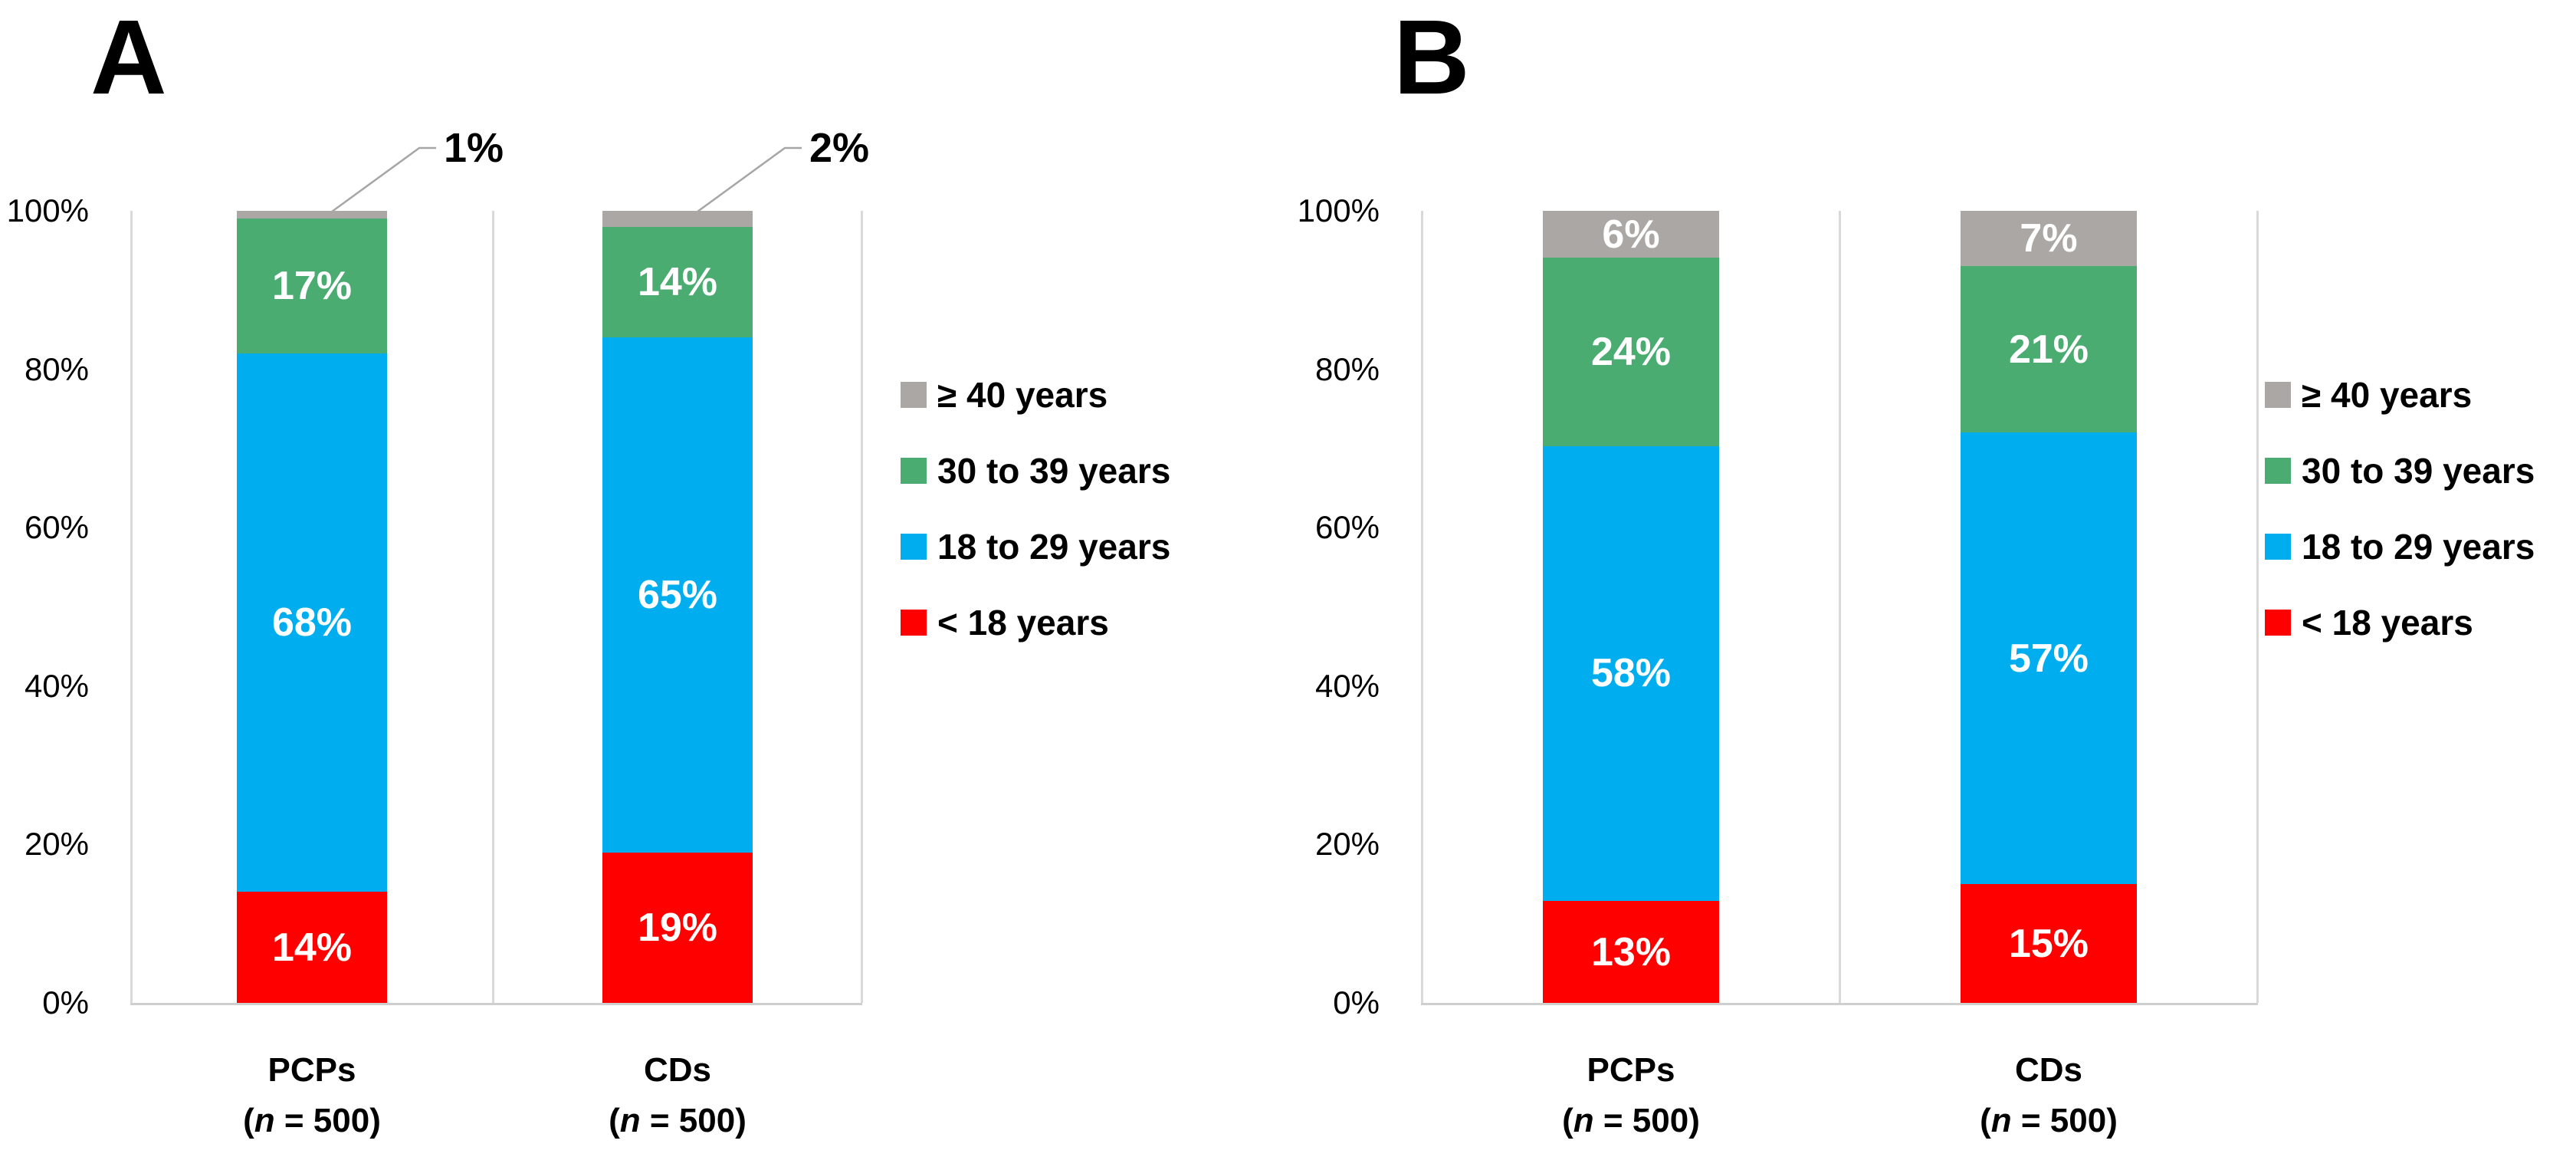 Image resolution: width=2576 pixels, height=1157 pixels. Describe the element at coordinates (839, 148) in the screenshot. I see `callout-label: 2%` at that location.